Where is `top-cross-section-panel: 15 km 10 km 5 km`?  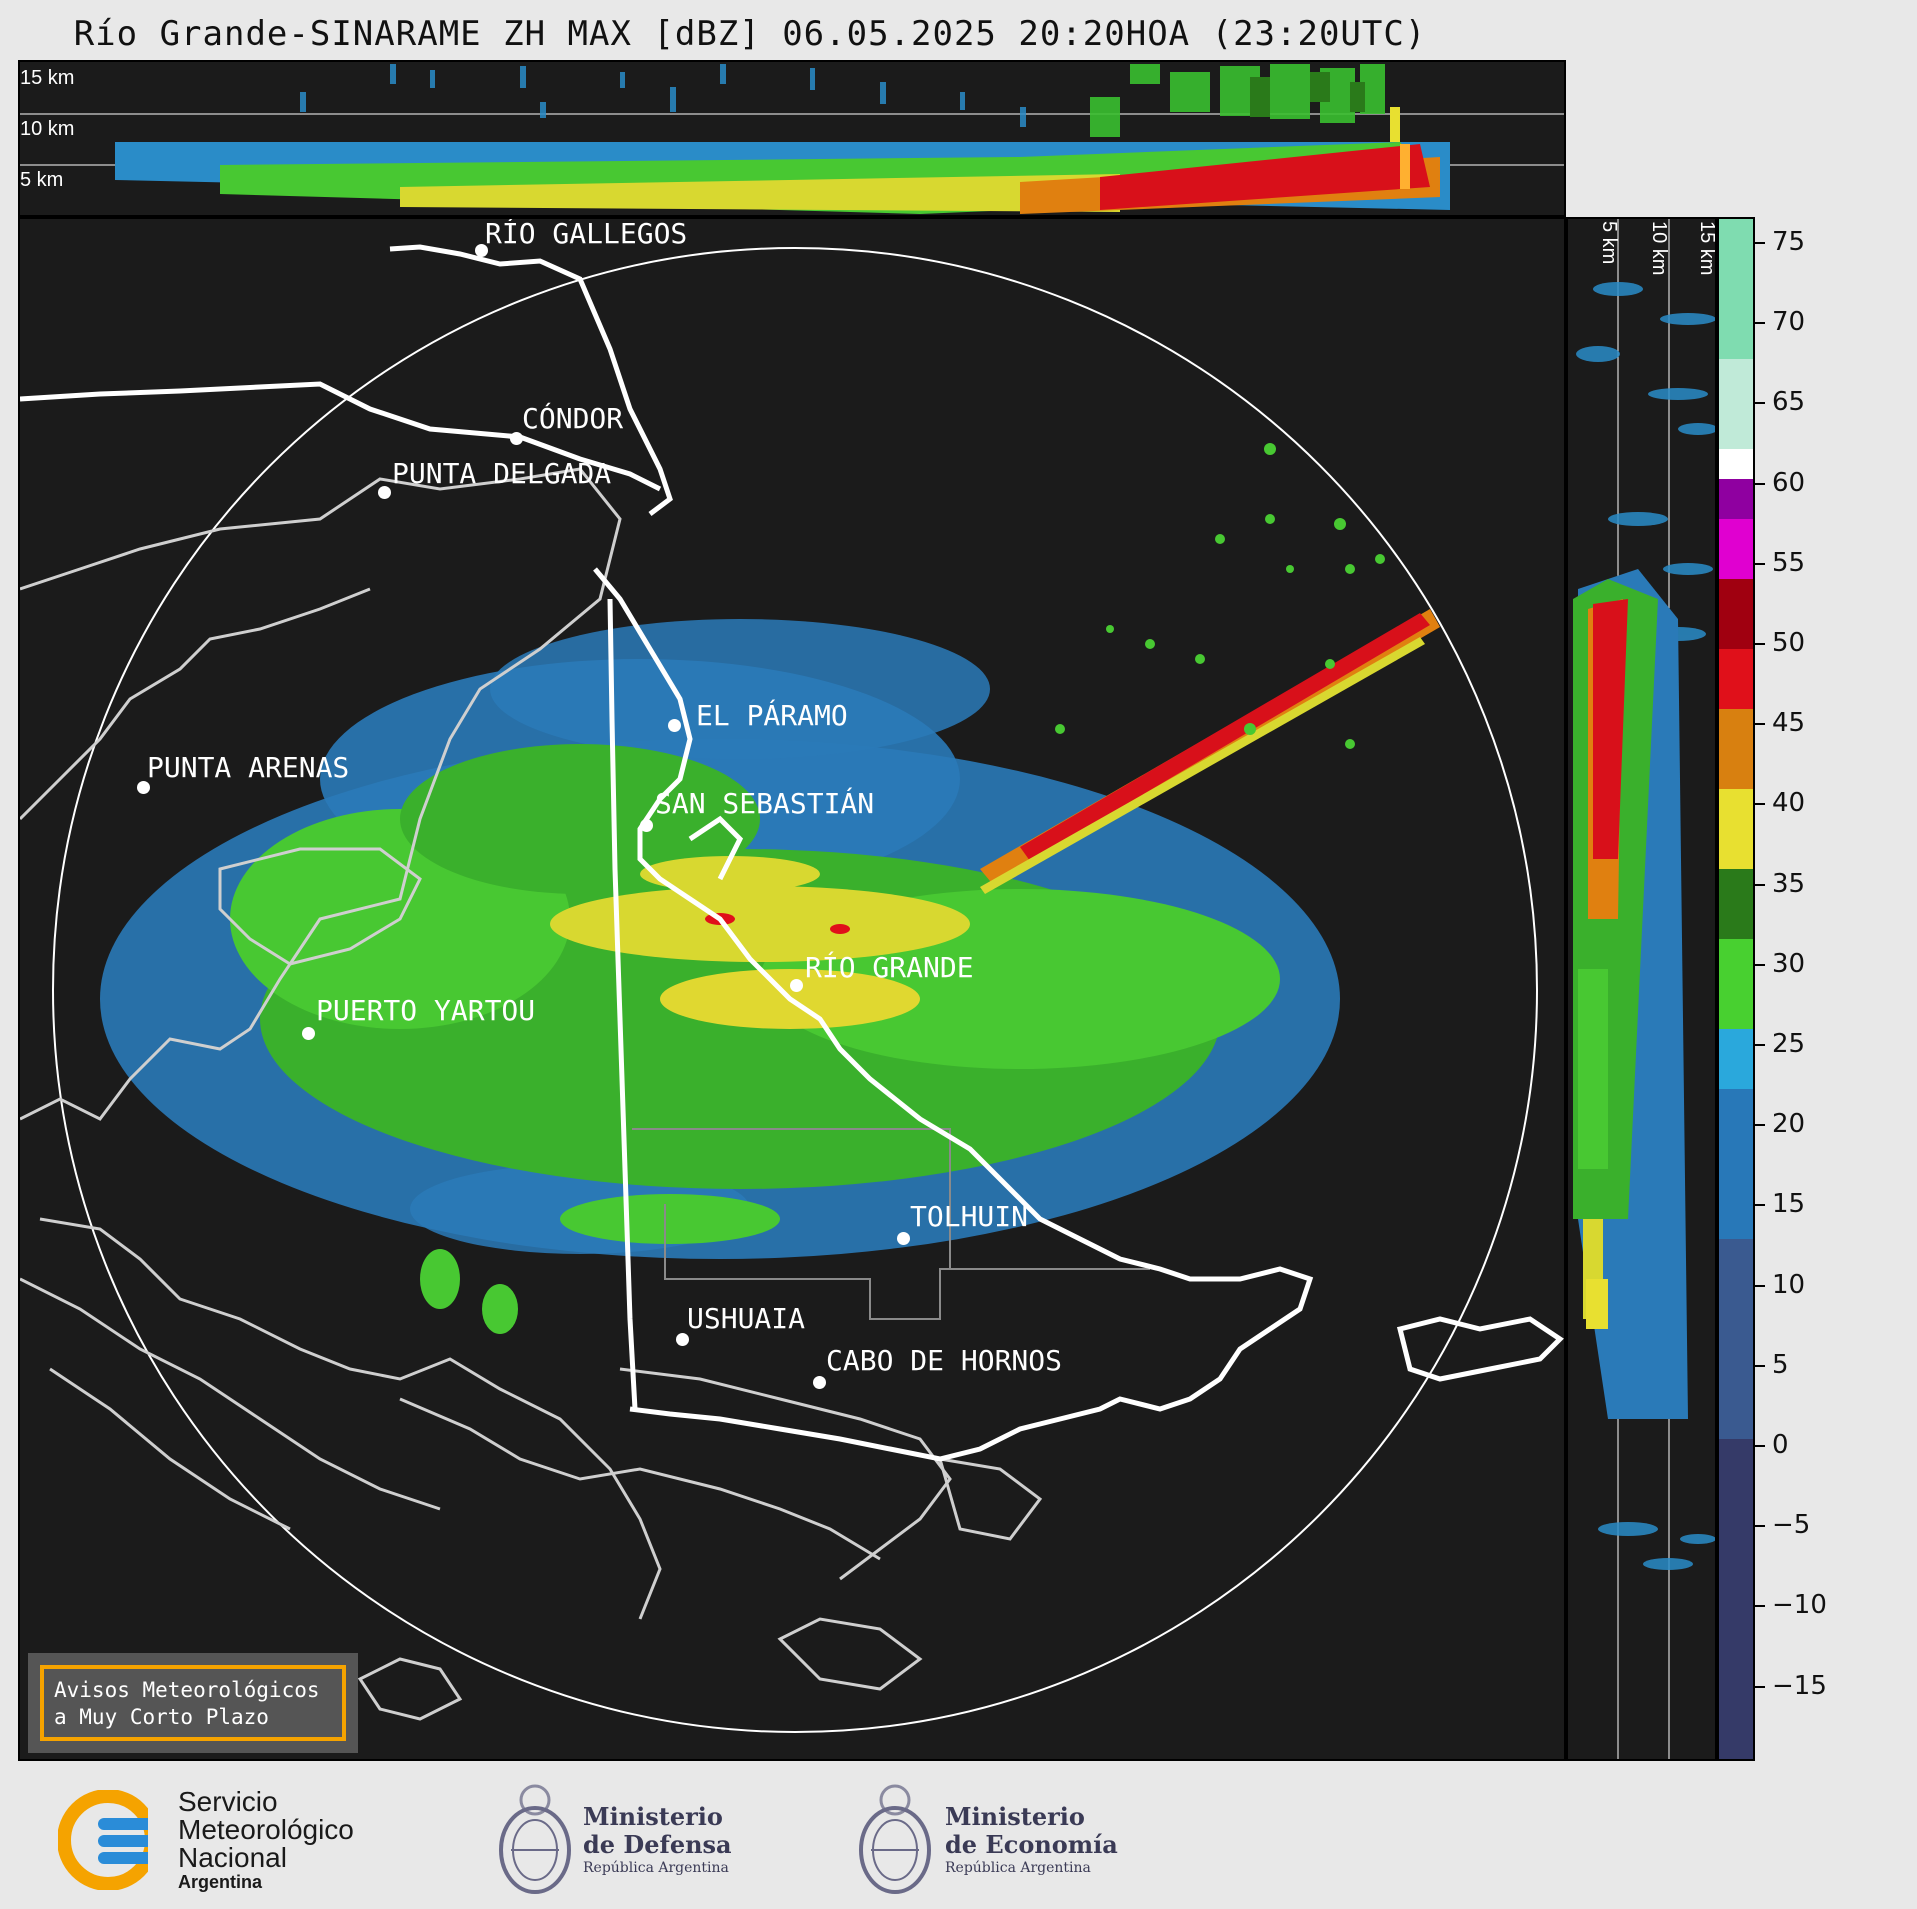 top-cross-section-panel: 15 km 10 km 5 km is located at coordinates (792, 138).